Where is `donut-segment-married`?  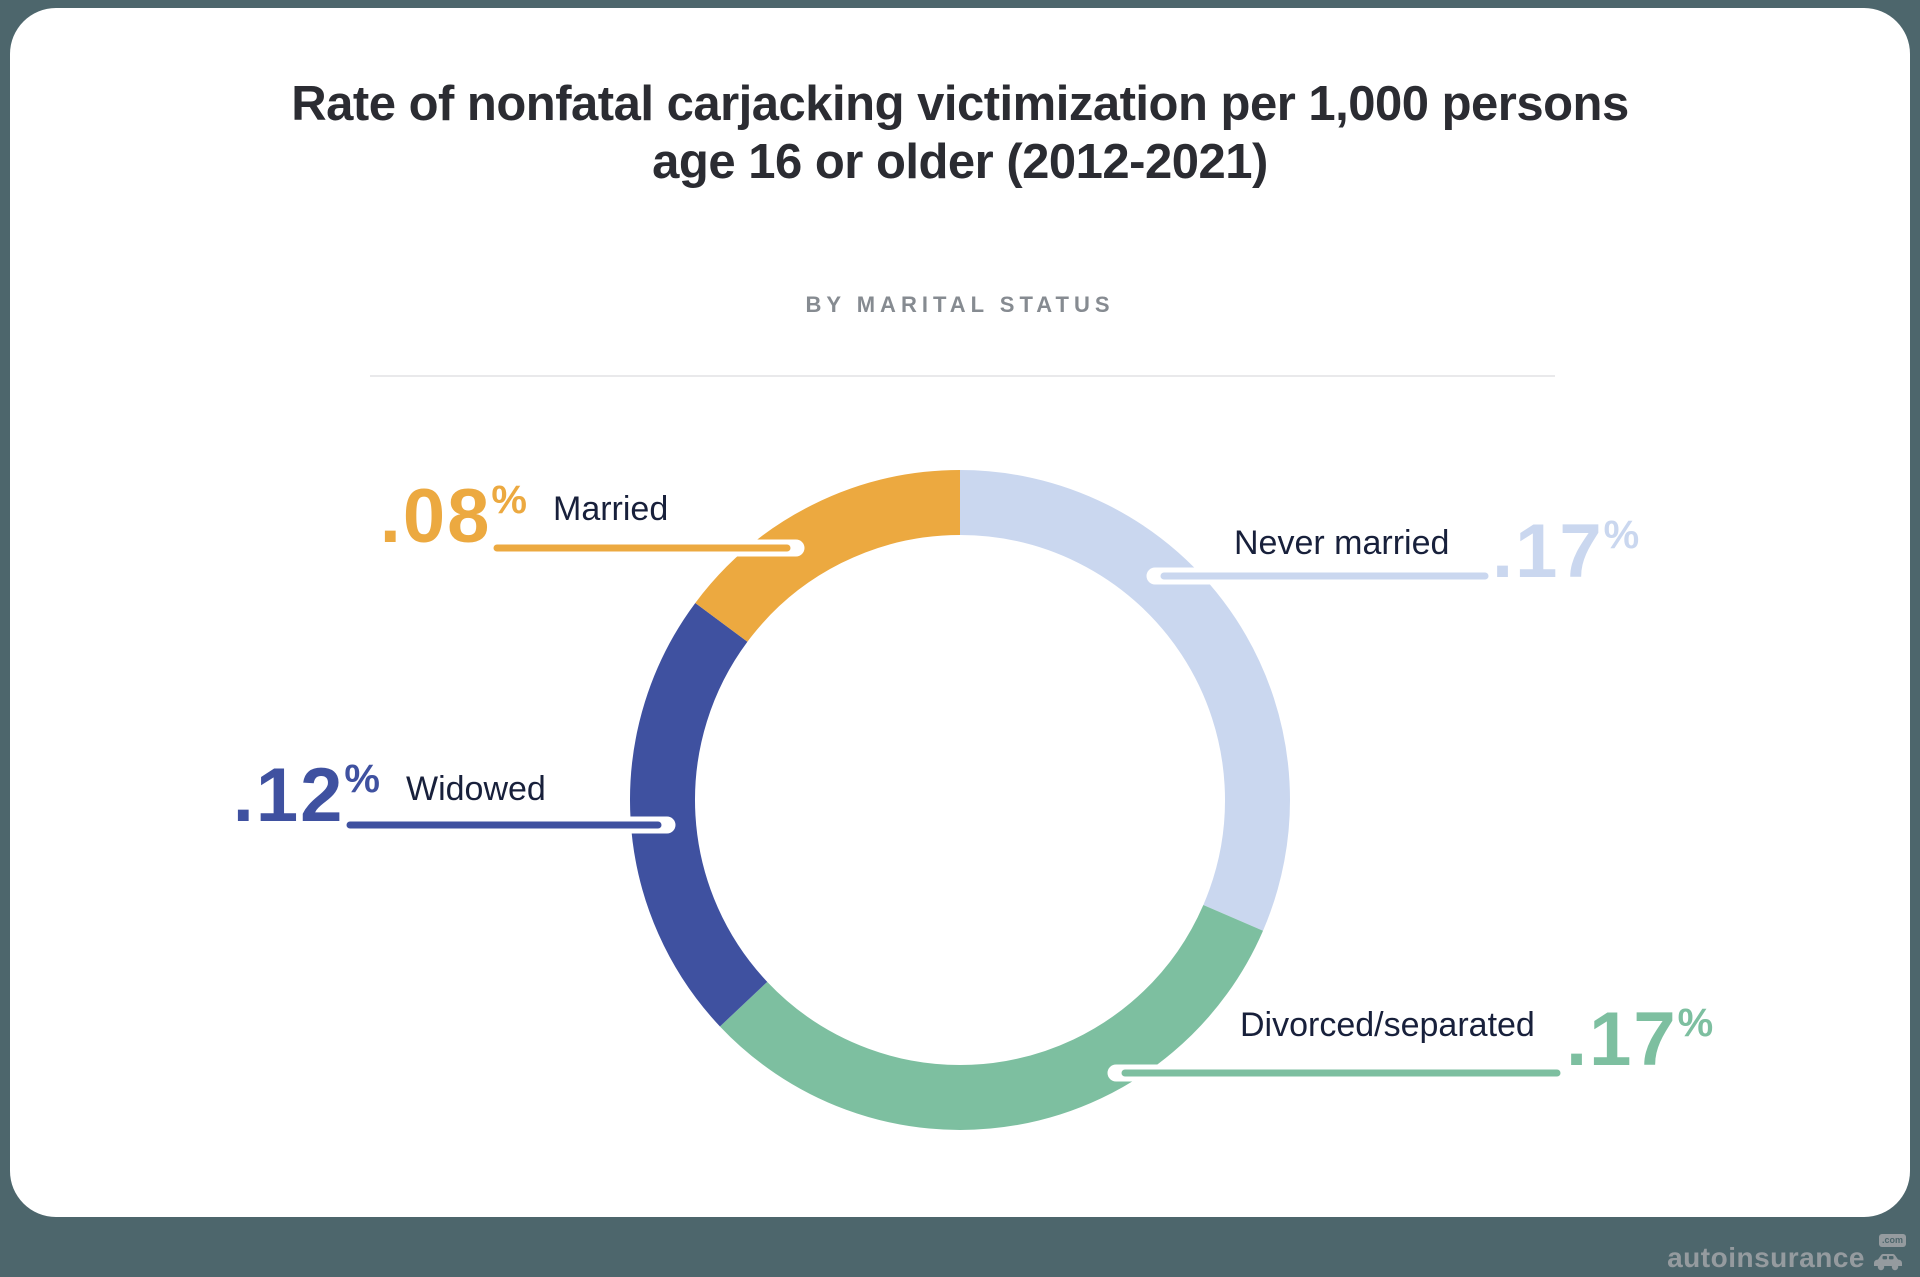
donut-segment-married is located at coordinates (828, 556).